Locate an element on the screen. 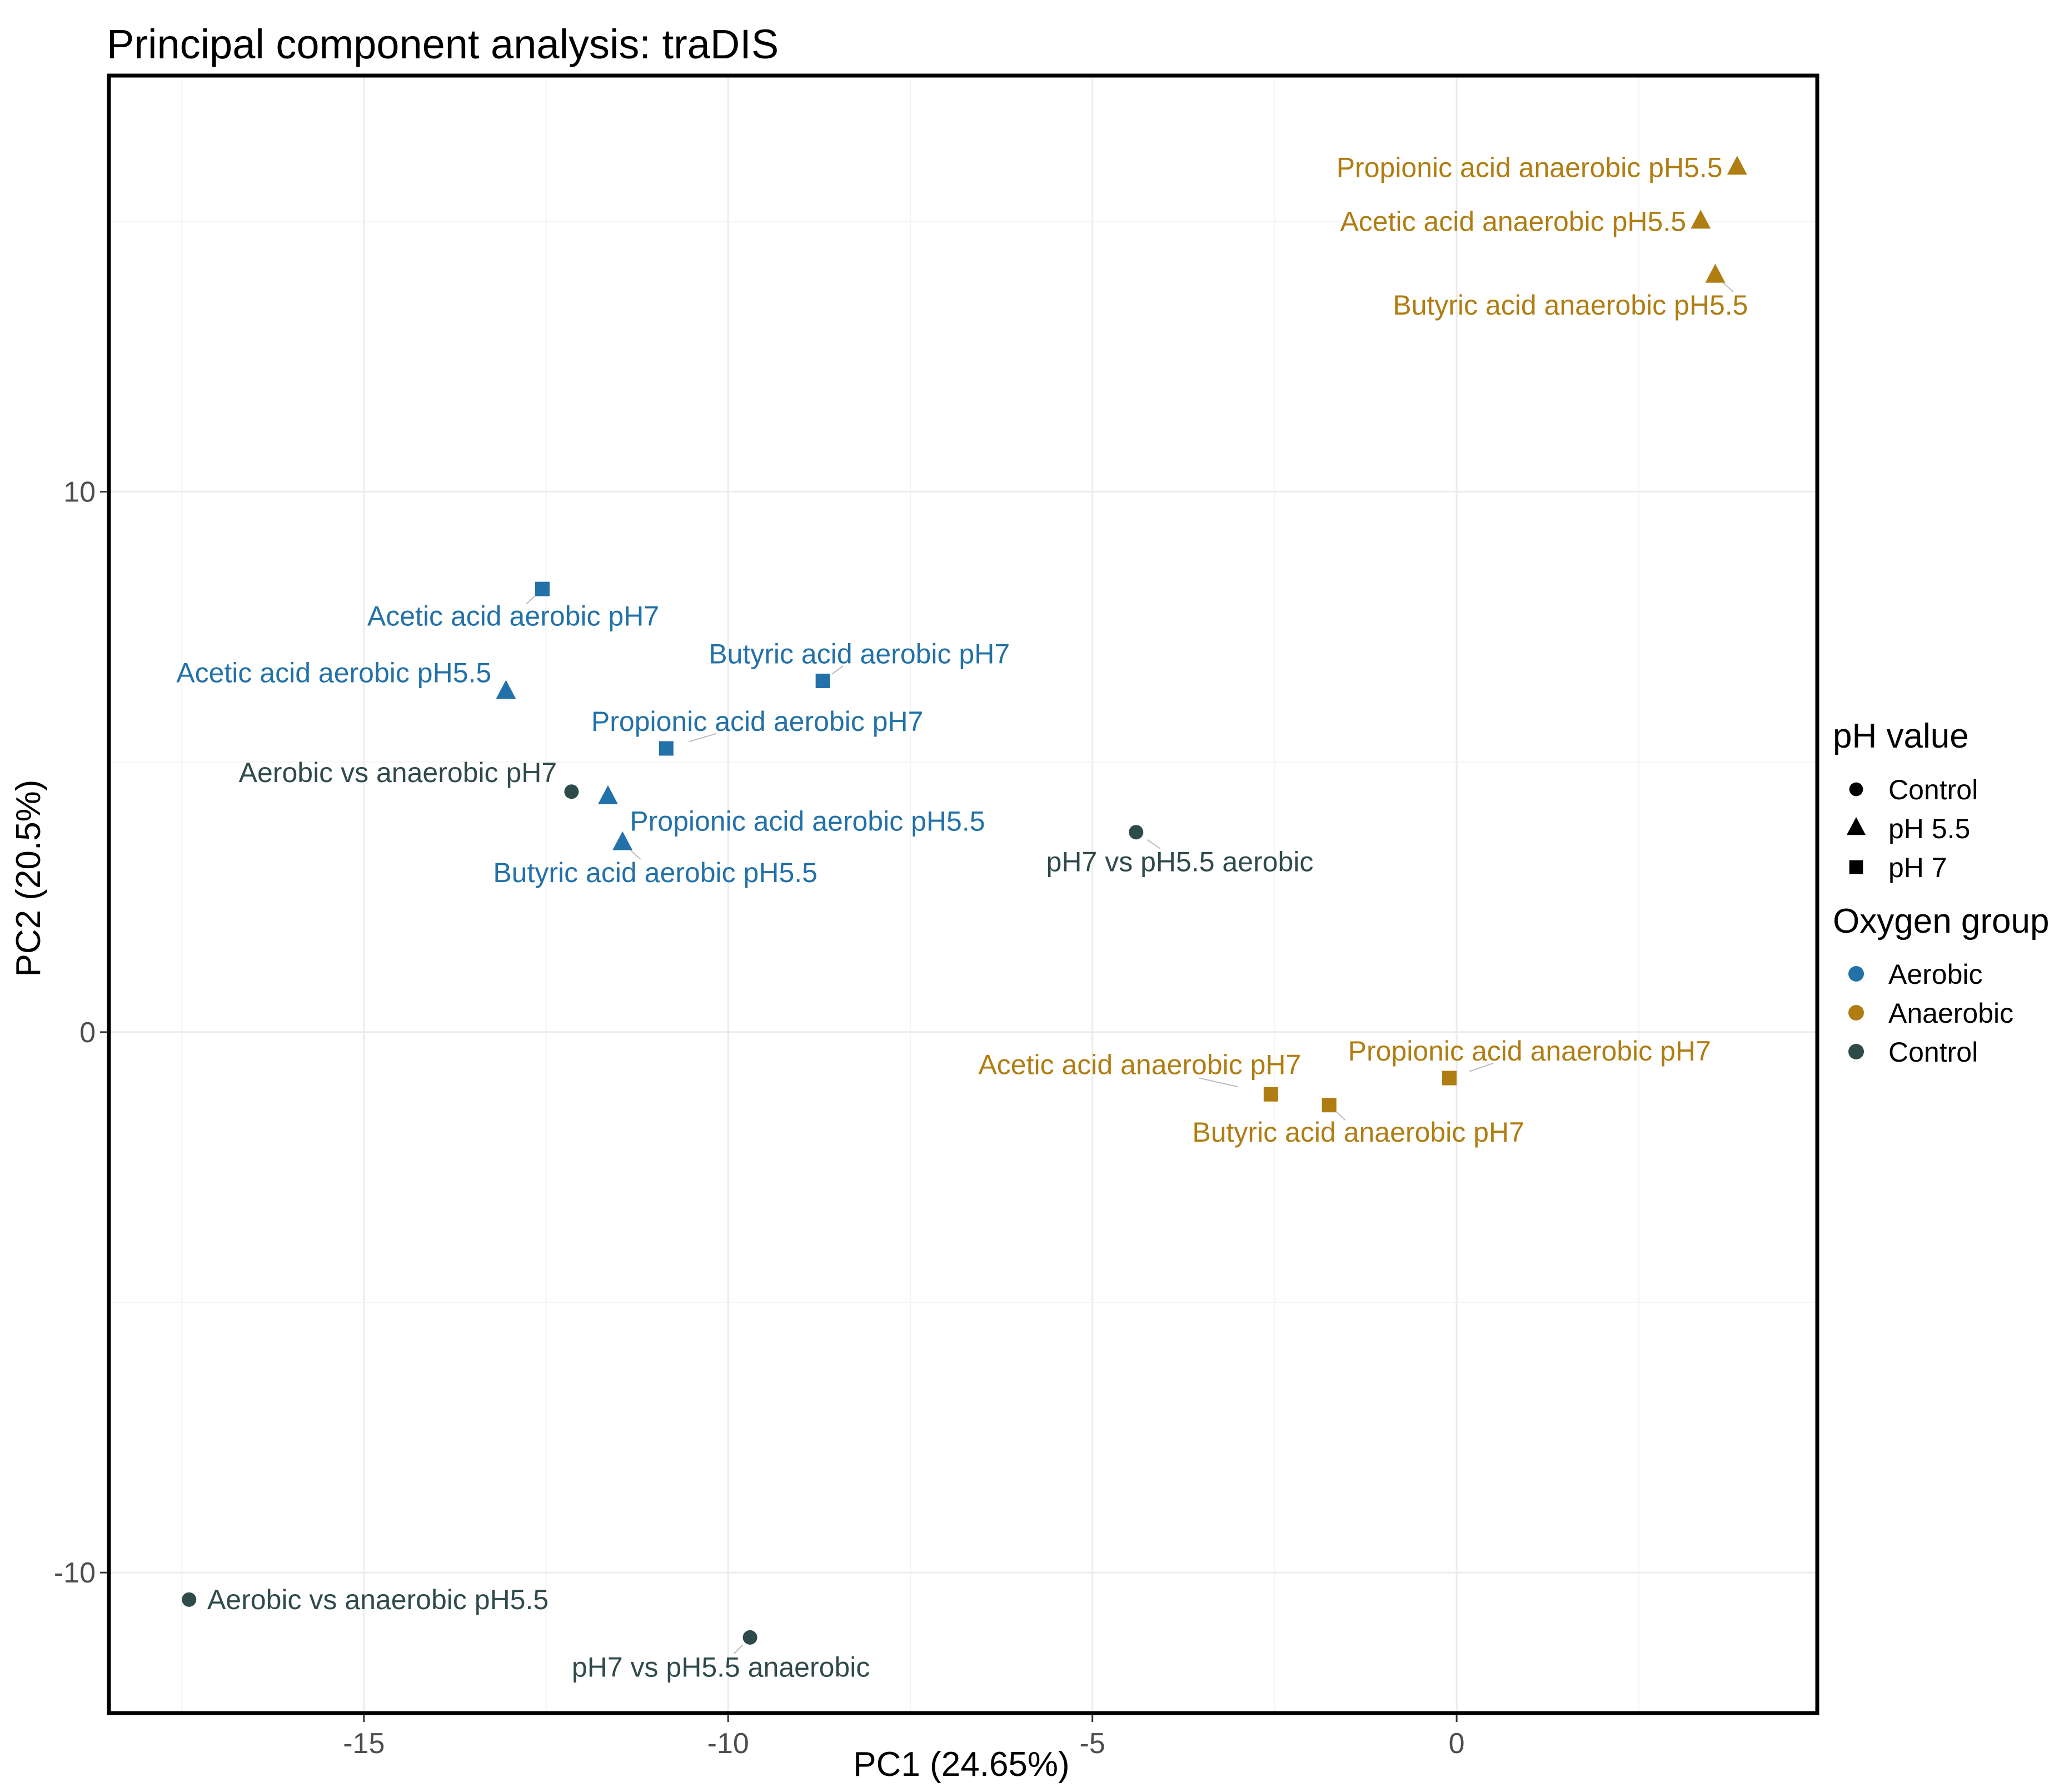 The image size is (2064, 1792). point-label: Propionic acid aerobic pH7 is located at coordinates (757, 721).